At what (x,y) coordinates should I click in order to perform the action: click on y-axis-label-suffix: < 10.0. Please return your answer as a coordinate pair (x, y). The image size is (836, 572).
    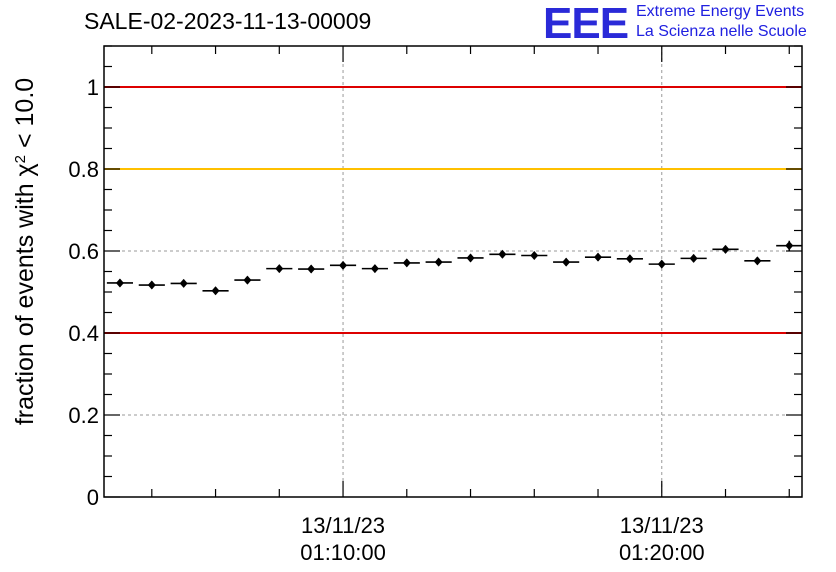
    Looking at the image, I should click on (25, 116).